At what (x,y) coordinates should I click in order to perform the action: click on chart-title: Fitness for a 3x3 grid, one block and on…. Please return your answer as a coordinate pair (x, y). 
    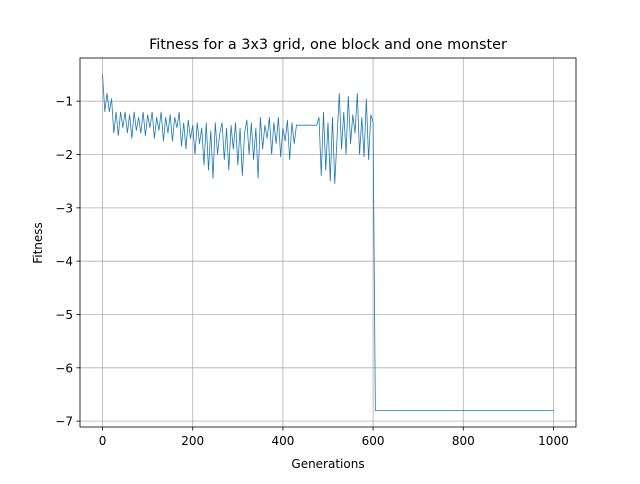
    Looking at the image, I should click on (328, 45).